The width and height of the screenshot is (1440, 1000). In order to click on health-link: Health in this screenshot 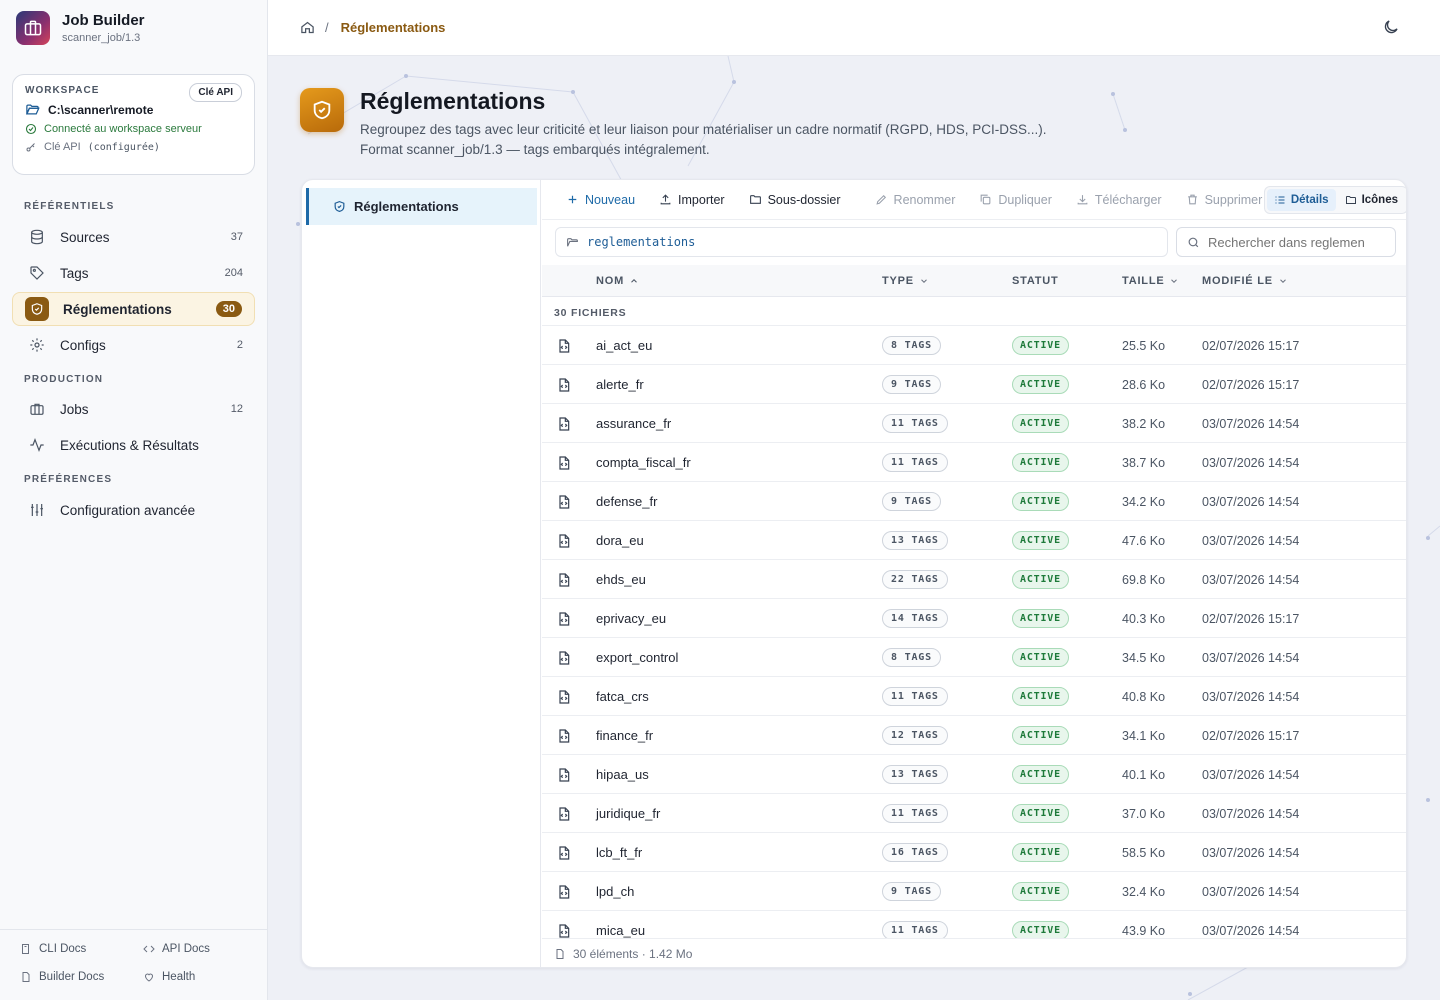, I will do `click(169, 977)`.